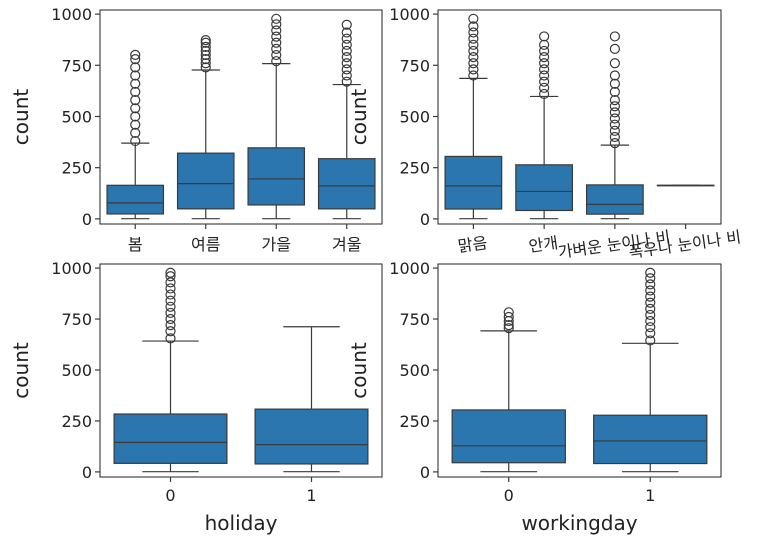  I want to click on x-tick-label: 0, so click(509, 495).